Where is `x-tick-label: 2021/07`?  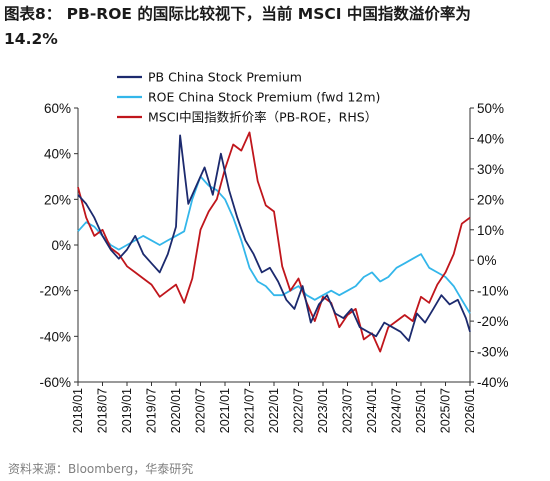
x-tick-label: 2021/07 is located at coordinates (250, 410).